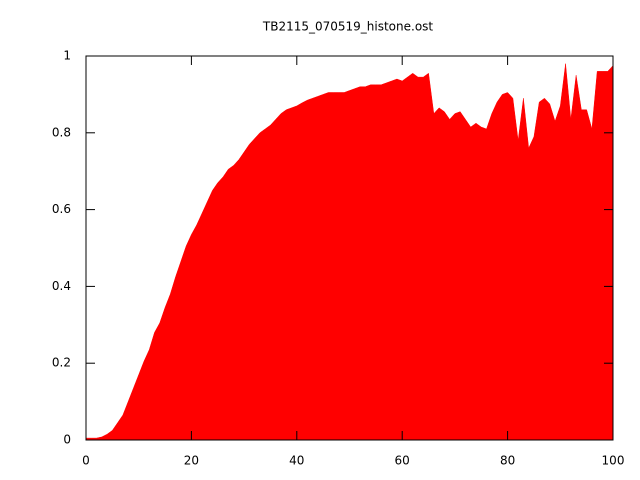 This screenshot has width=640, height=480. What do you see at coordinates (507, 461) in the screenshot?
I see `x-tick-label: 80` at bounding box center [507, 461].